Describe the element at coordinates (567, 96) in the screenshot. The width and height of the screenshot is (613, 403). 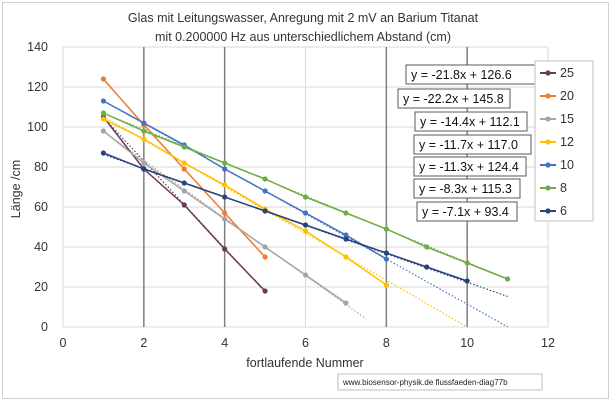
I see `legend-label-20: 20` at that location.